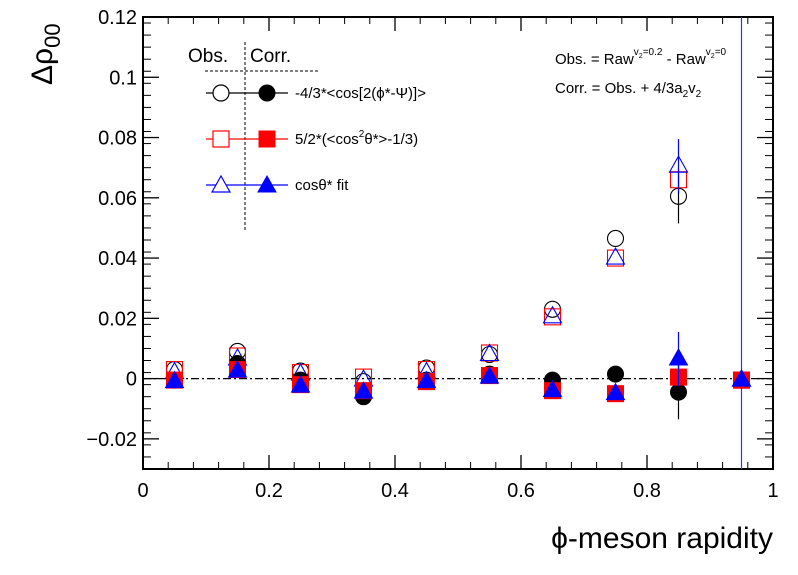 The width and height of the screenshot is (798, 575). I want to click on x-tick-label: 0, so click(142, 491).